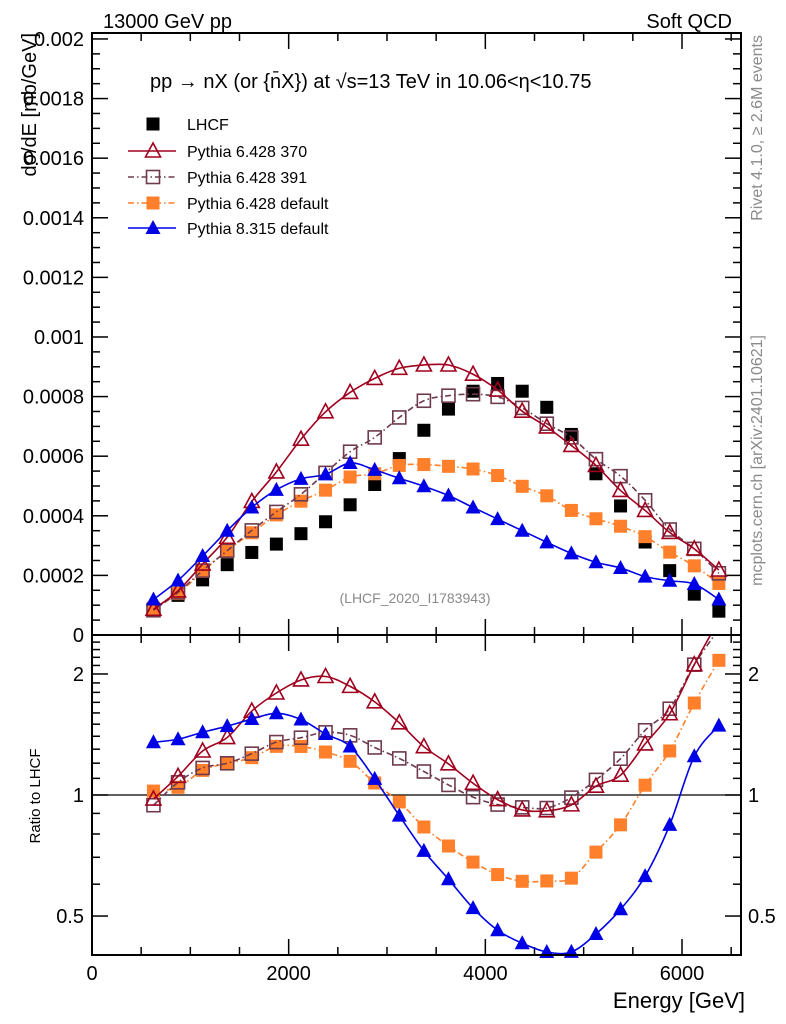 The height and width of the screenshot is (1024, 786). Describe the element at coordinates (689, 22) in the screenshot. I see `header-process-label: Soft QCD` at that location.